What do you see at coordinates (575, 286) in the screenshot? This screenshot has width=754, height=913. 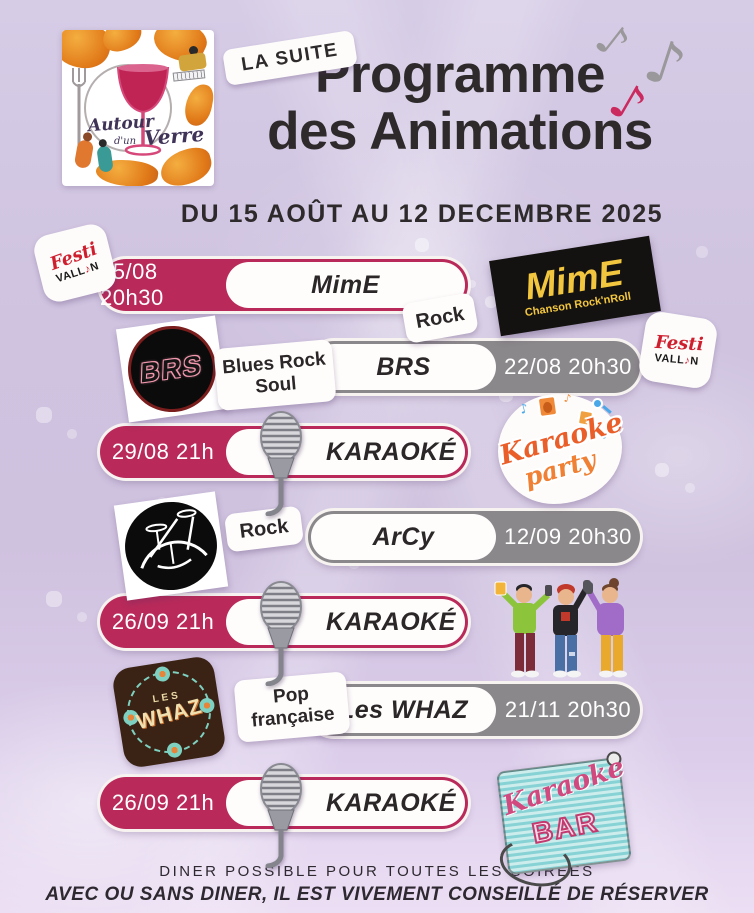 I see `mime-band-logo: MimE Chanson Rock'nRoll` at bounding box center [575, 286].